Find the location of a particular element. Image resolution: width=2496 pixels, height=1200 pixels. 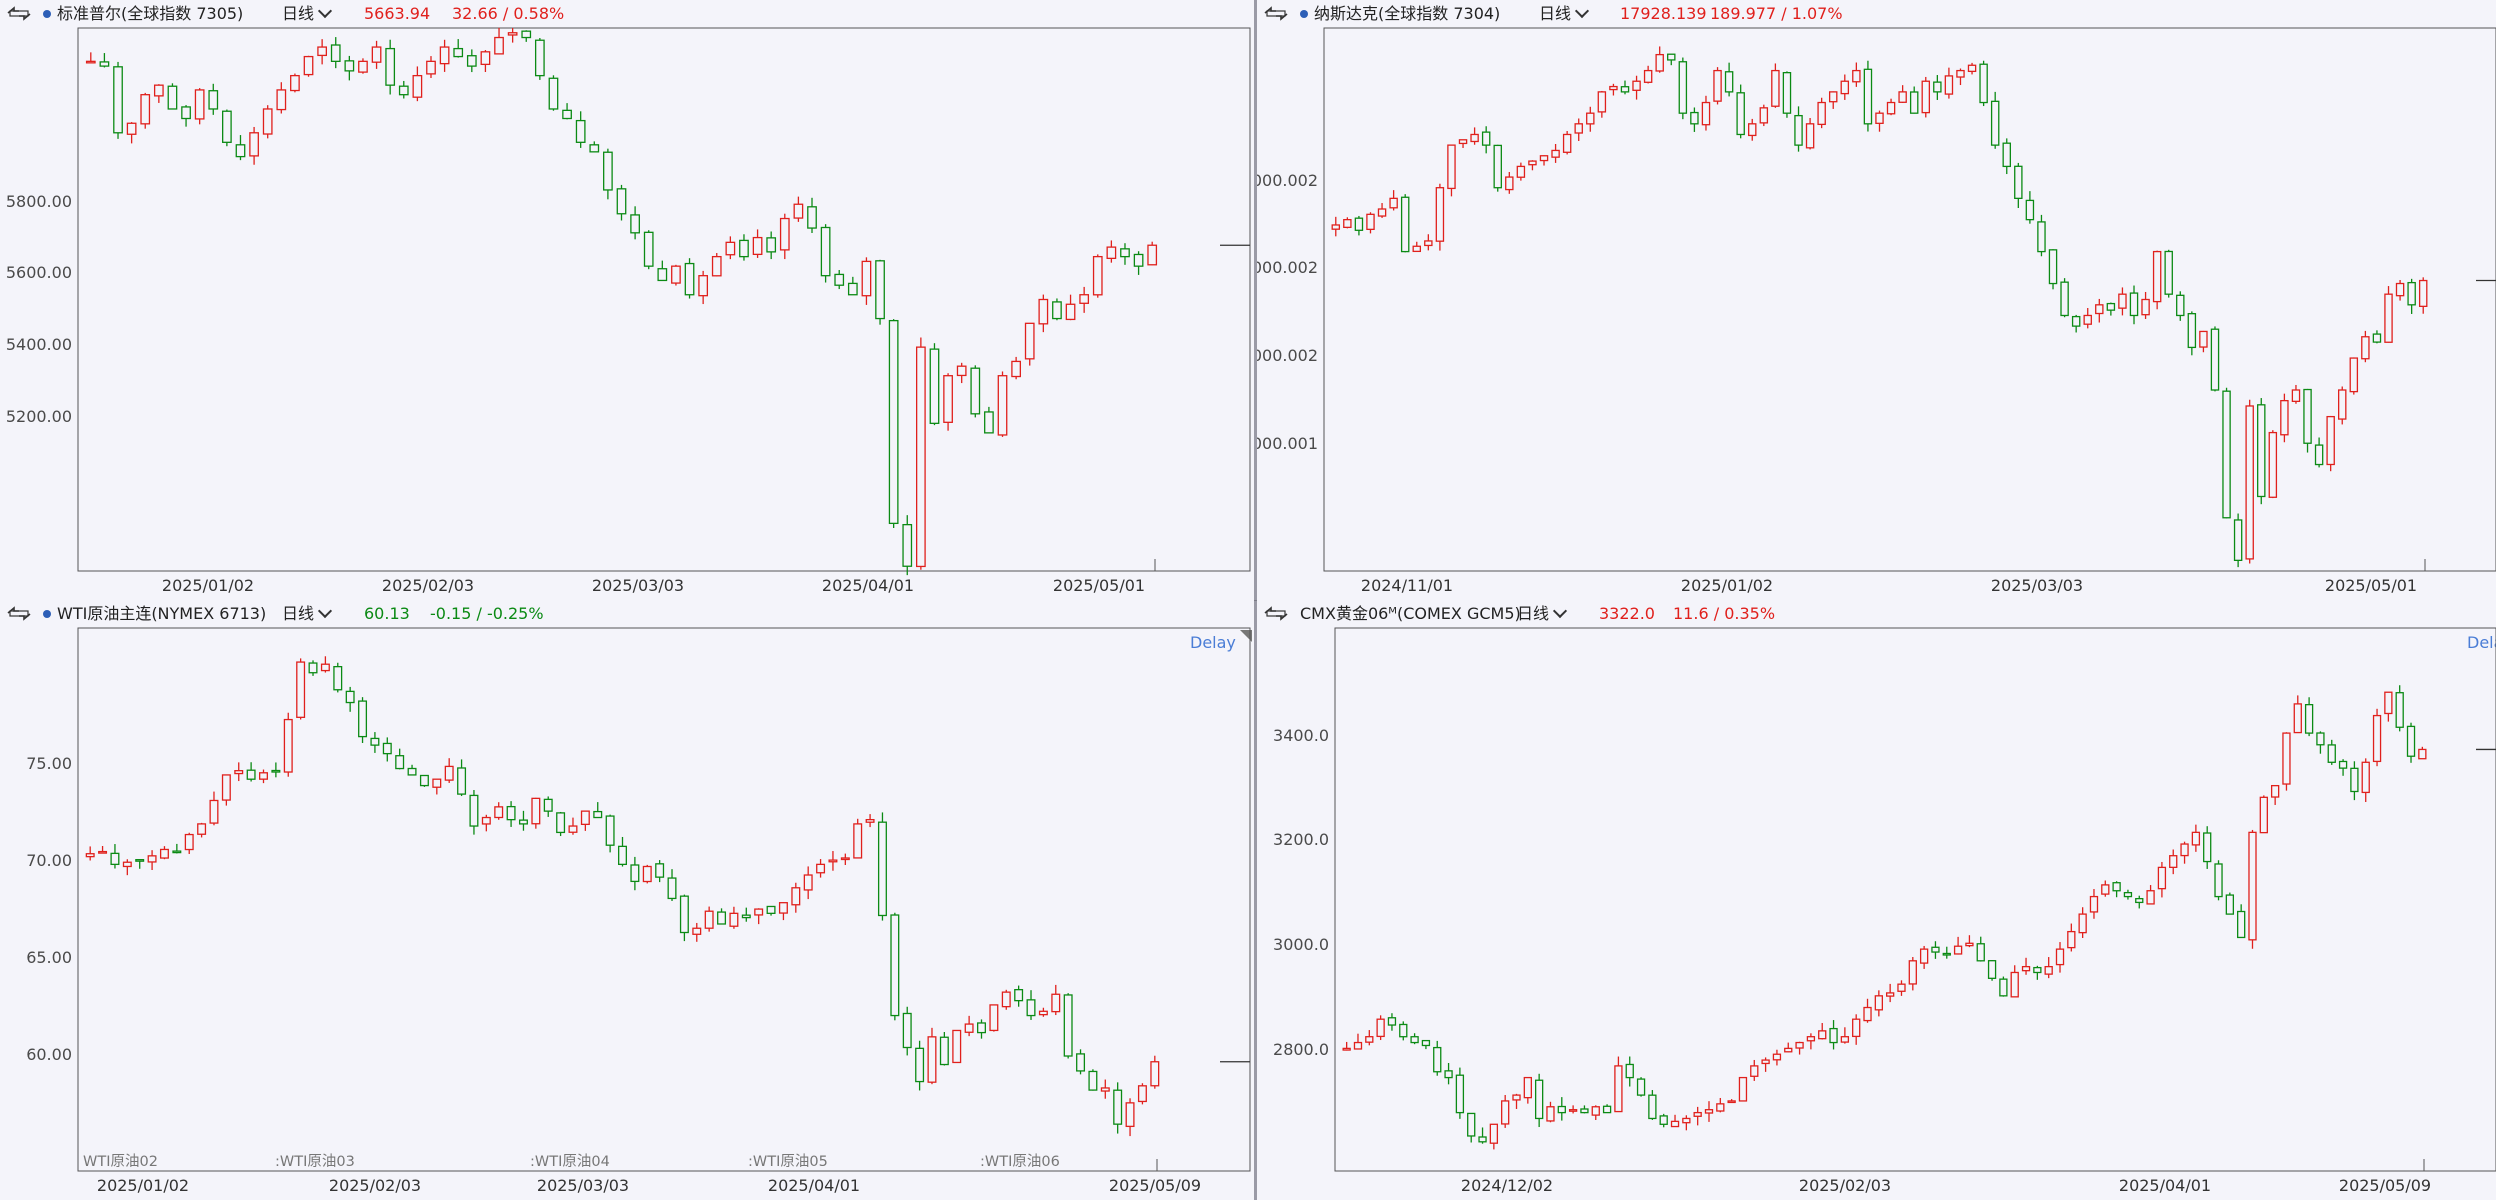

instrument-name: 标准普尔(全球指数 7305) is located at coordinates (150, 13).